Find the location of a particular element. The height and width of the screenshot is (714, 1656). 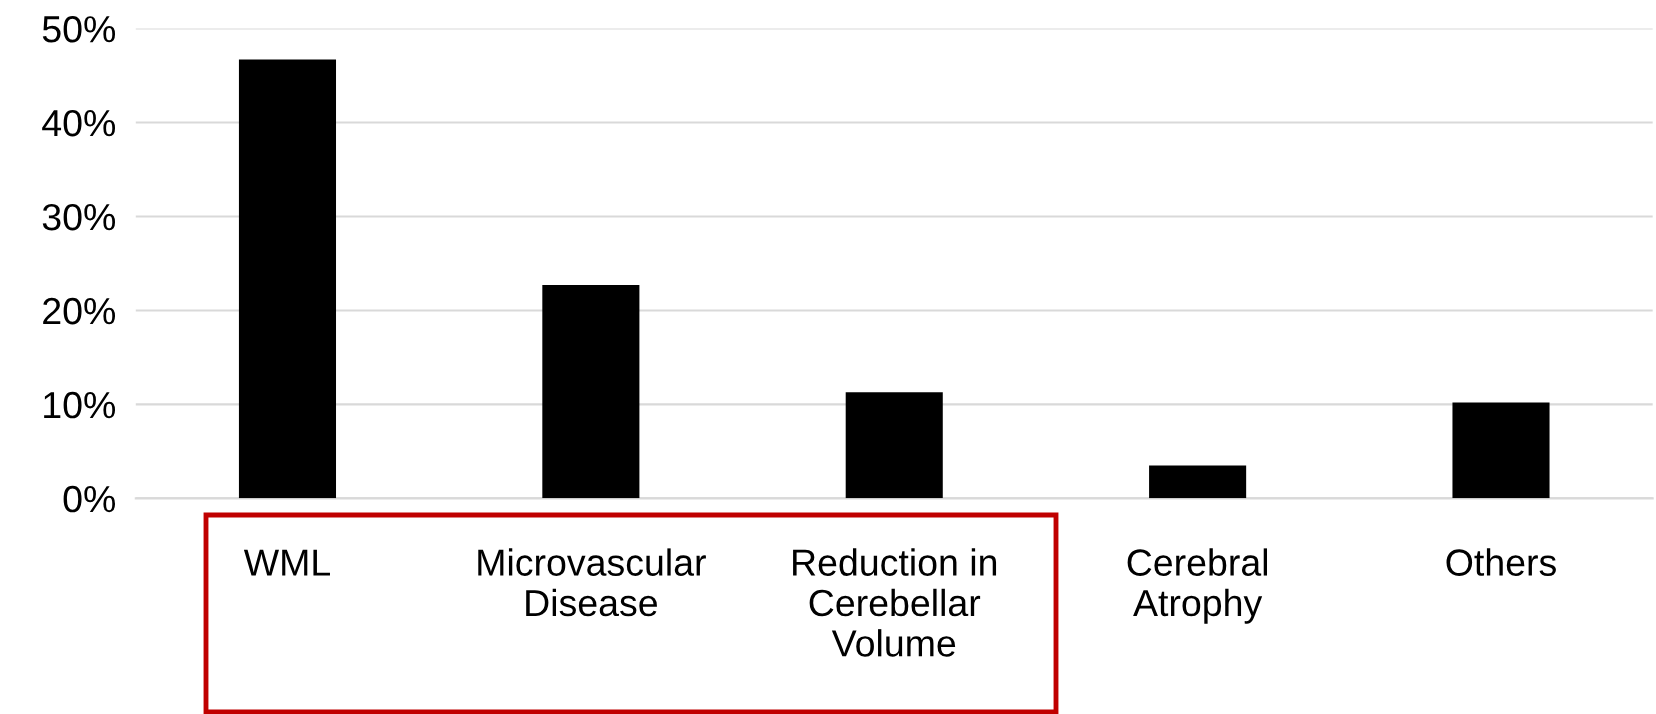

y-tick-label: 20% is located at coordinates (79, 311).